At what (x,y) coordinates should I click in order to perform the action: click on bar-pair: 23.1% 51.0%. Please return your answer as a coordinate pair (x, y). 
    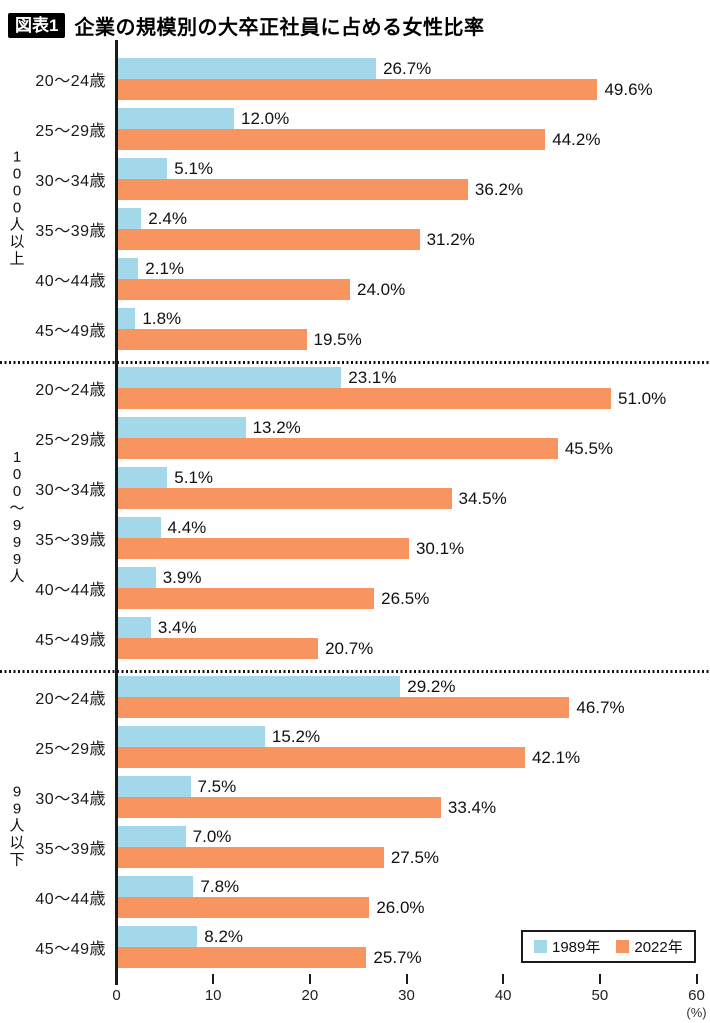
    Looking at the image, I should click on (408, 388).